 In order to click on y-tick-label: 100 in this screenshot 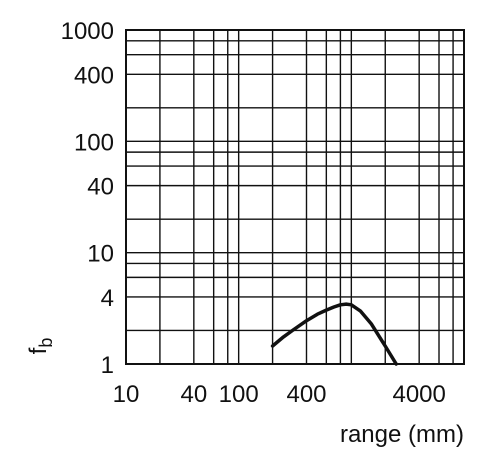, I will do `click(94, 142)`.